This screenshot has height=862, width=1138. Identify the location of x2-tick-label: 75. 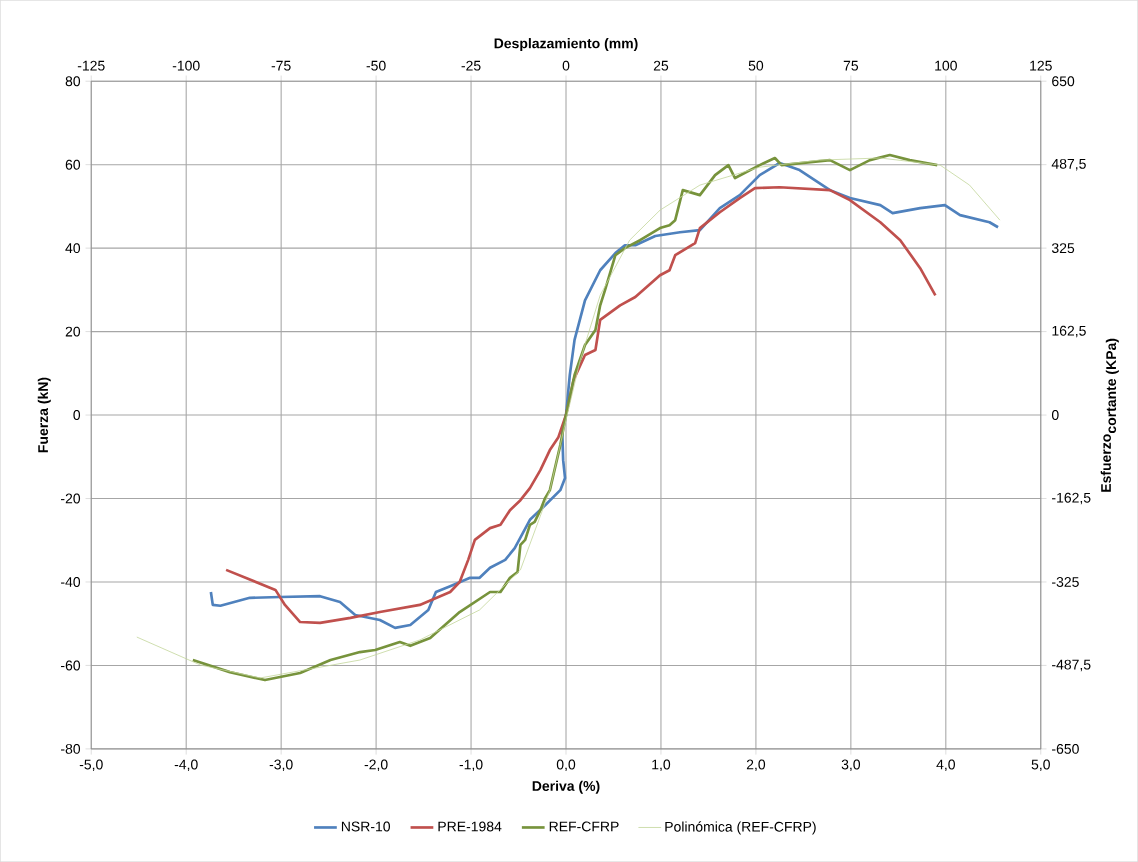
(851, 65).